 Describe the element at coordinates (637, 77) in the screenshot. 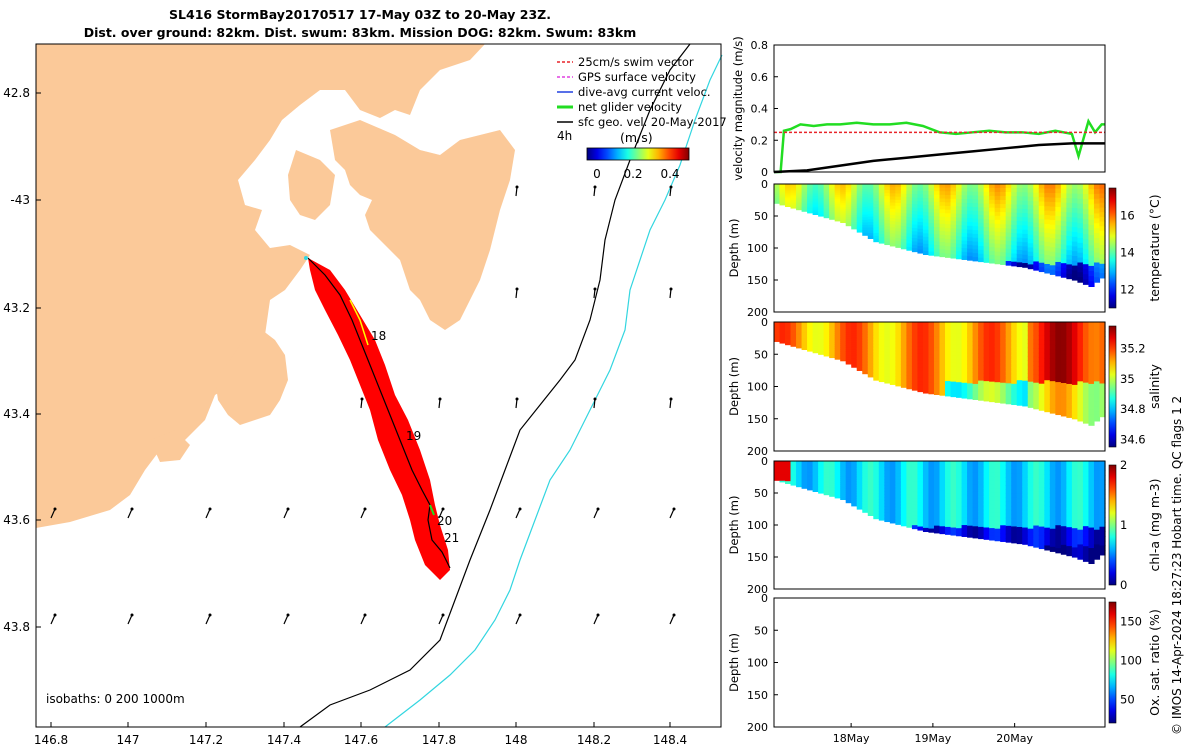

I see `legend-label: GPS surface velocity` at that location.